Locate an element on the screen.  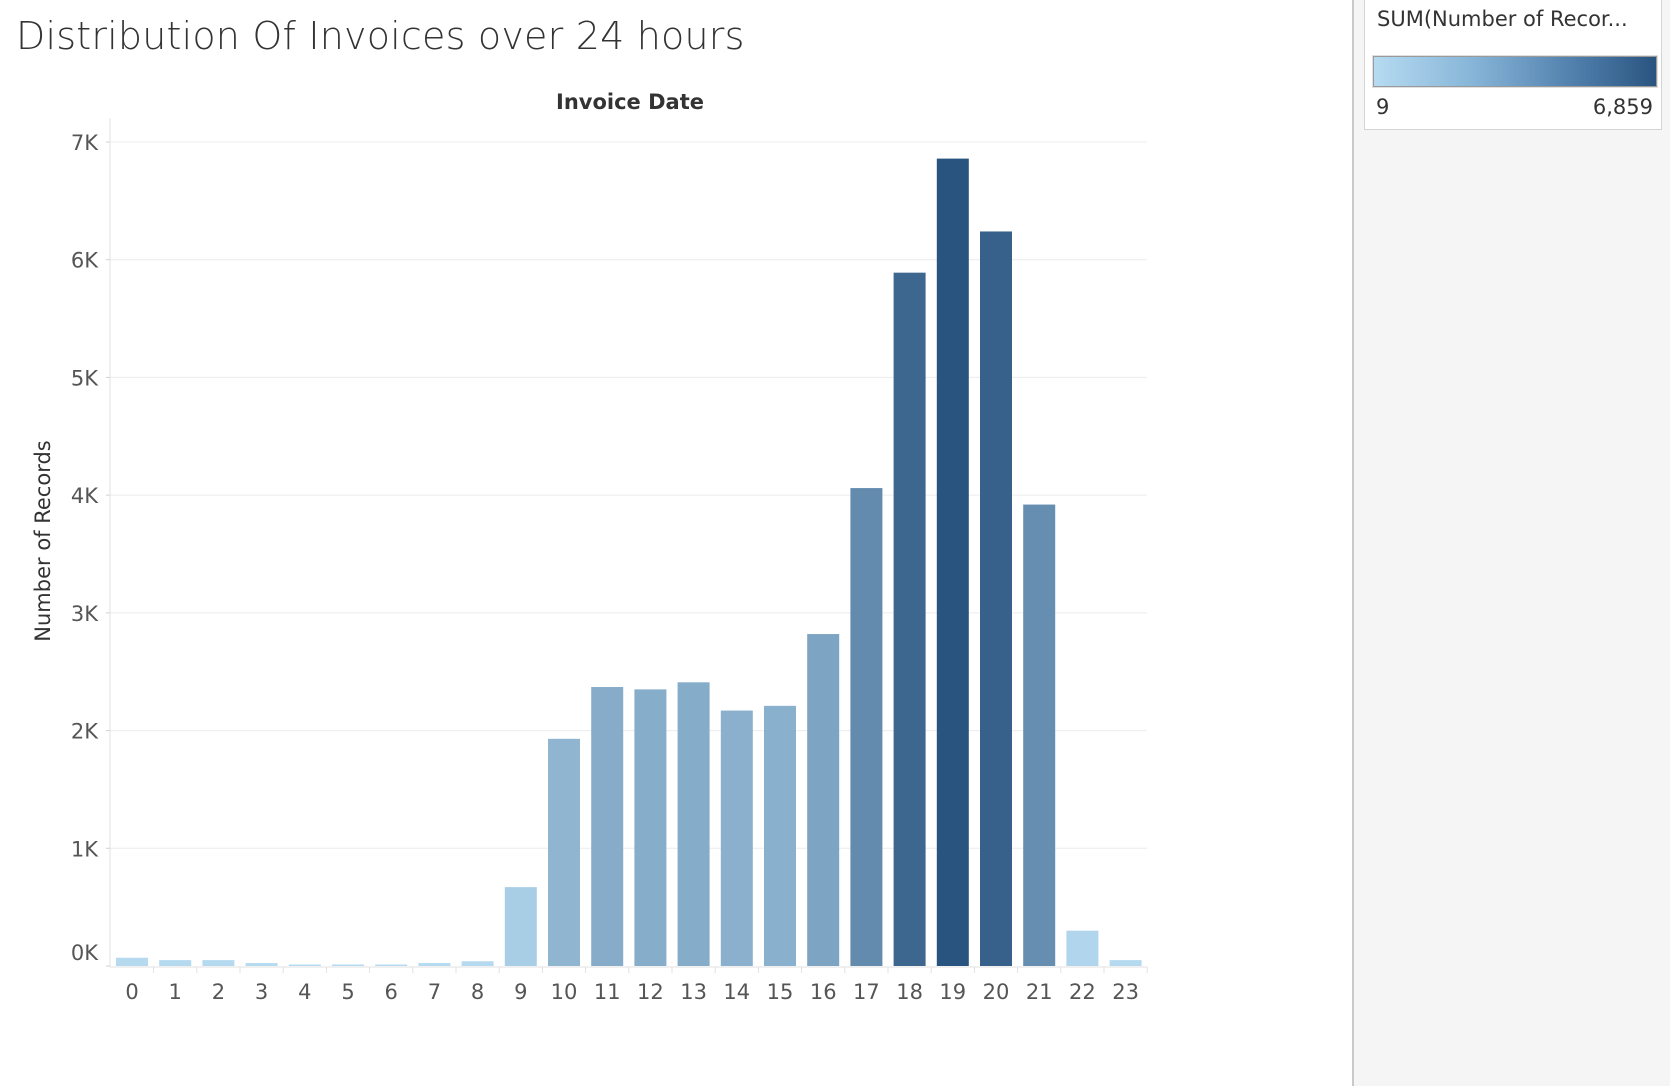
x-tick-label: 18 is located at coordinates (909, 992).